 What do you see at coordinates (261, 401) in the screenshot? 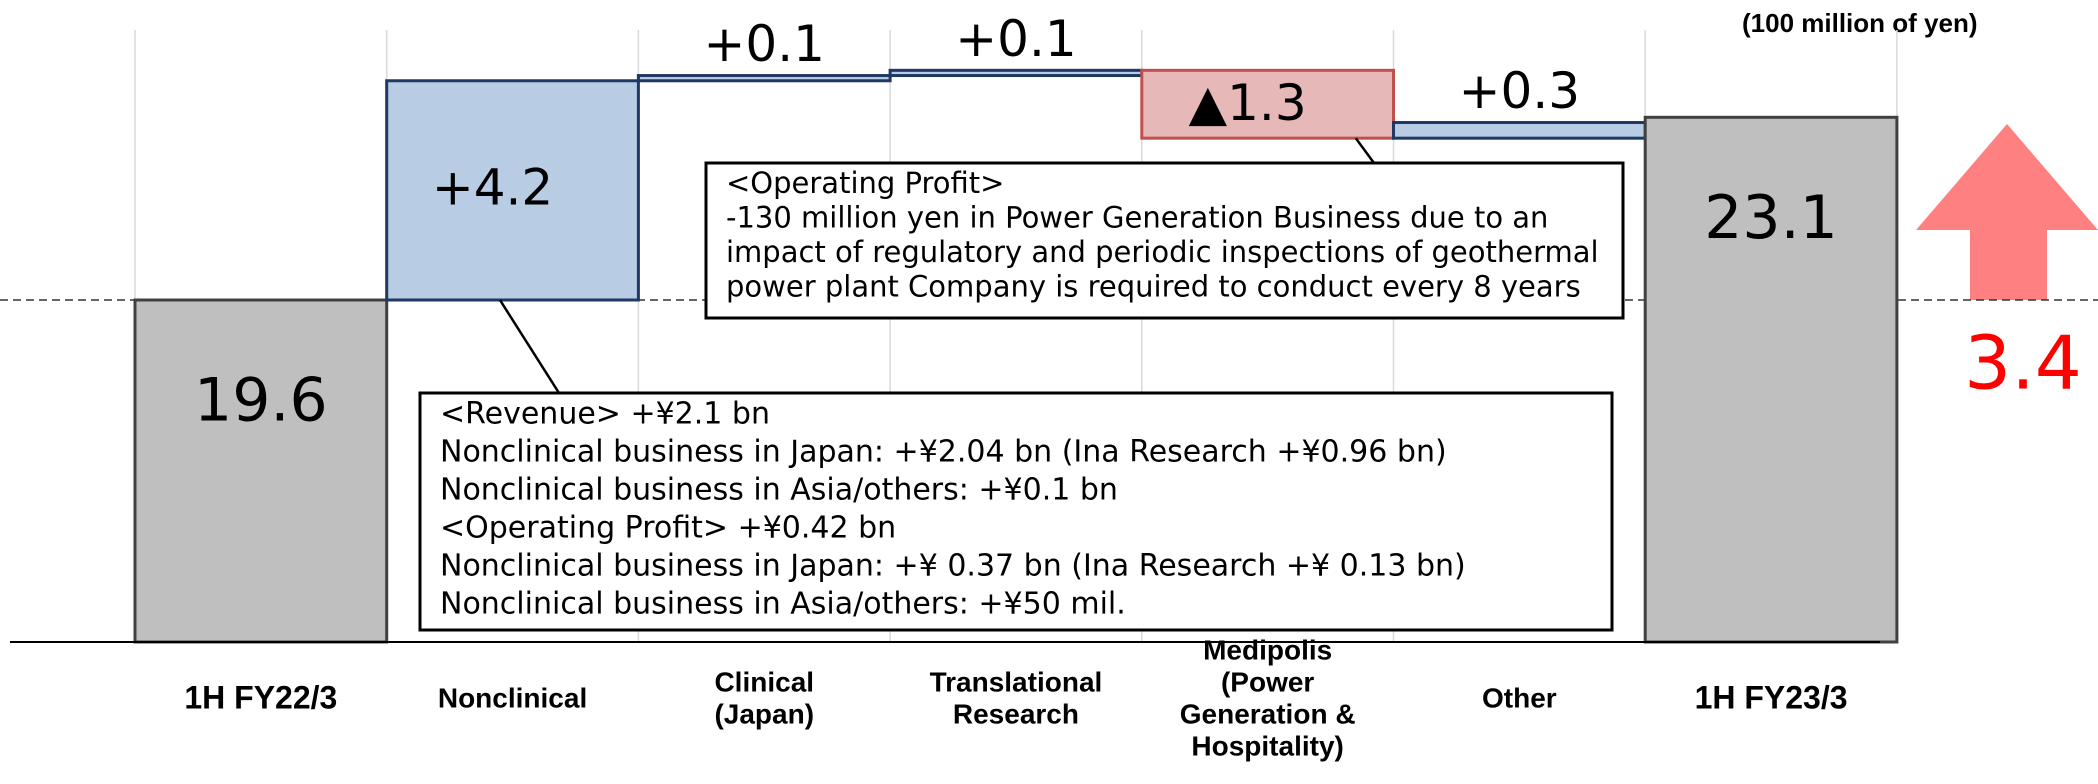
I see `value-label: 19.6` at bounding box center [261, 401].